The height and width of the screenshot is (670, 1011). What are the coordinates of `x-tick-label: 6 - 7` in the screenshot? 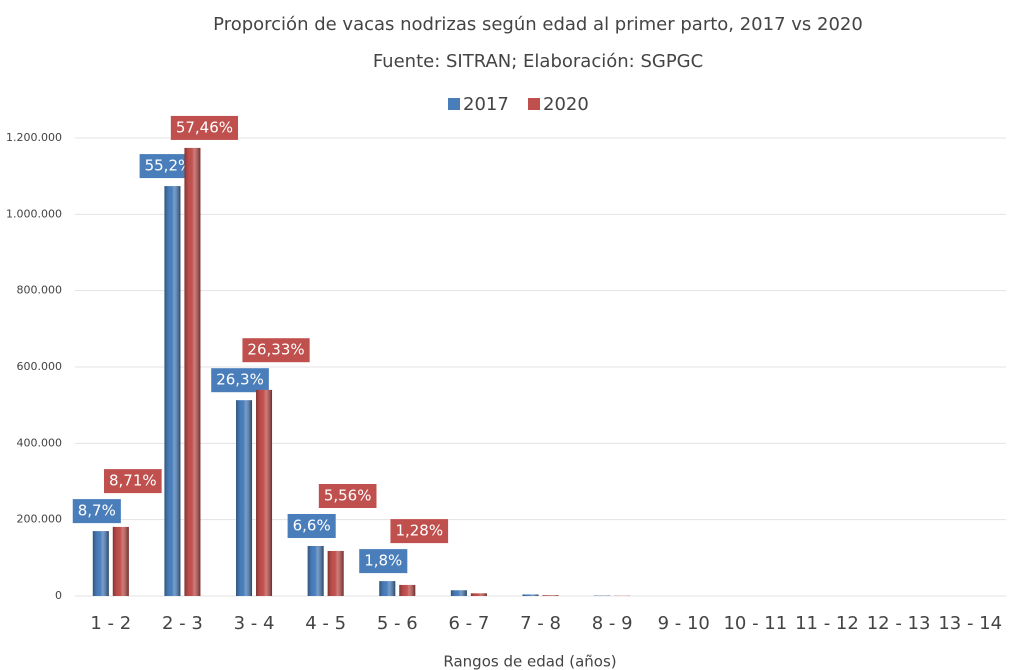 It's located at (468, 623).